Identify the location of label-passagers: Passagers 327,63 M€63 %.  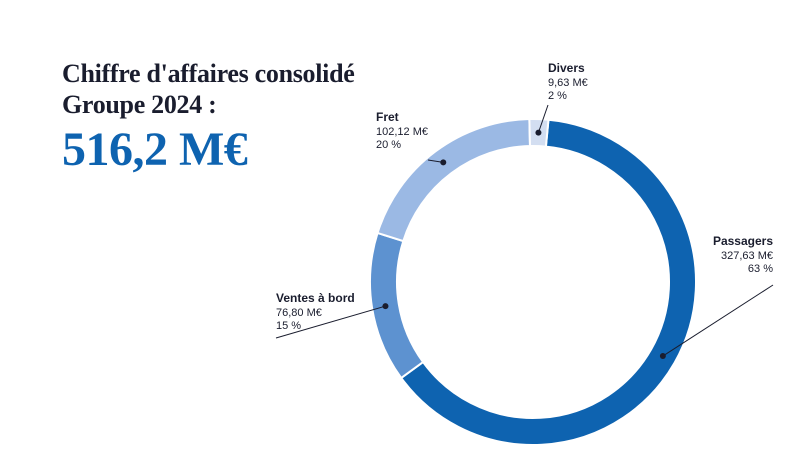
(743, 254).